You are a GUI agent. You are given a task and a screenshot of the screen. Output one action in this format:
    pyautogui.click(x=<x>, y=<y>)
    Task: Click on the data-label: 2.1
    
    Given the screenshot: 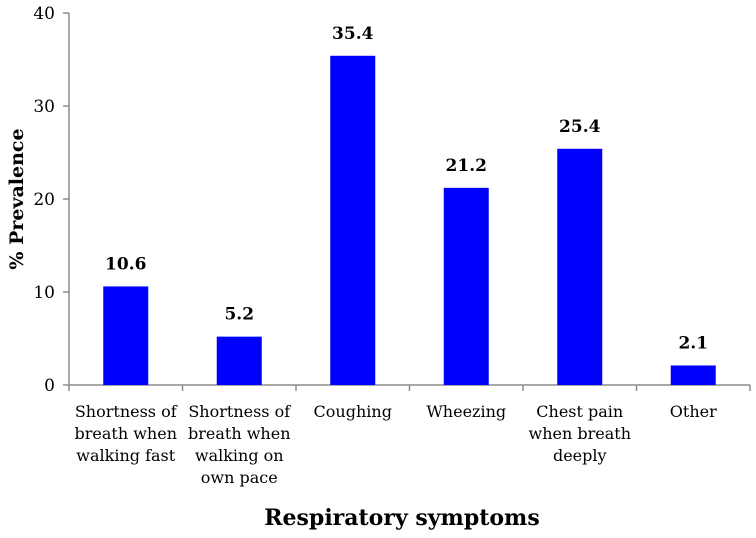 What is the action you would take?
    pyautogui.click(x=693, y=343)
    